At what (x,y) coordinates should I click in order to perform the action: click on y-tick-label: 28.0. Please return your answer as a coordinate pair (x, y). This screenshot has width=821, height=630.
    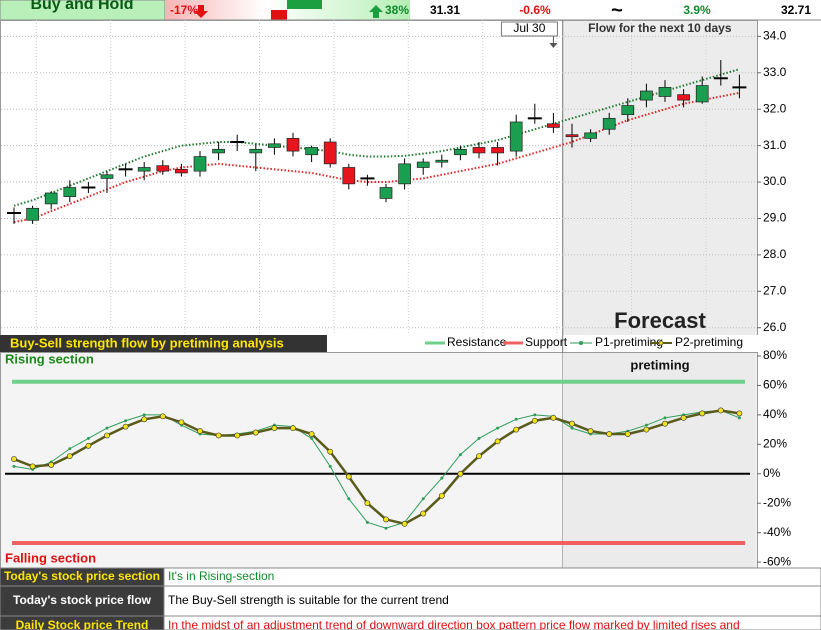
    Looking at the image, I should click on (775, 254).